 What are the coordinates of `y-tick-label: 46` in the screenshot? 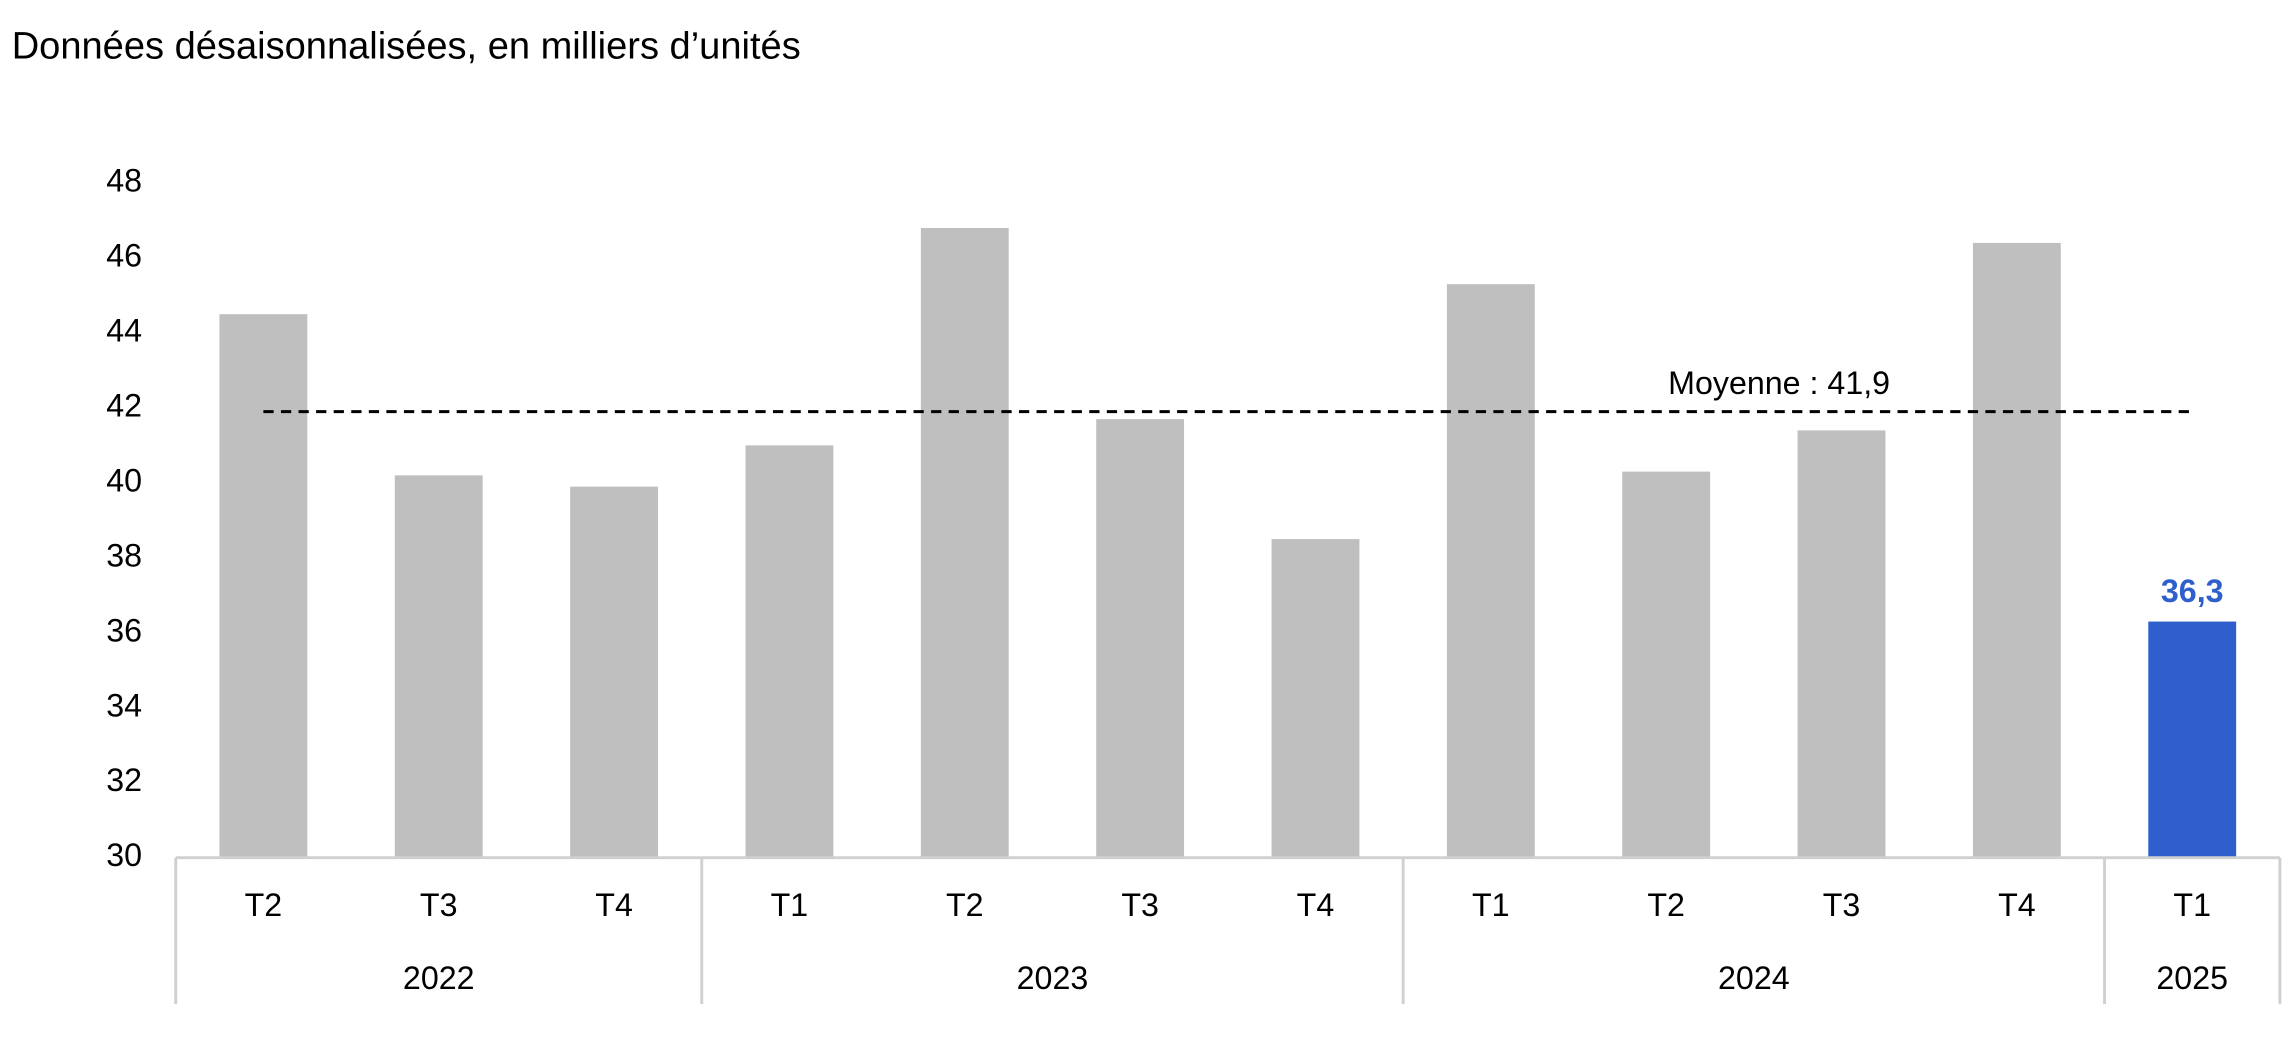 It's located at (124, 255).